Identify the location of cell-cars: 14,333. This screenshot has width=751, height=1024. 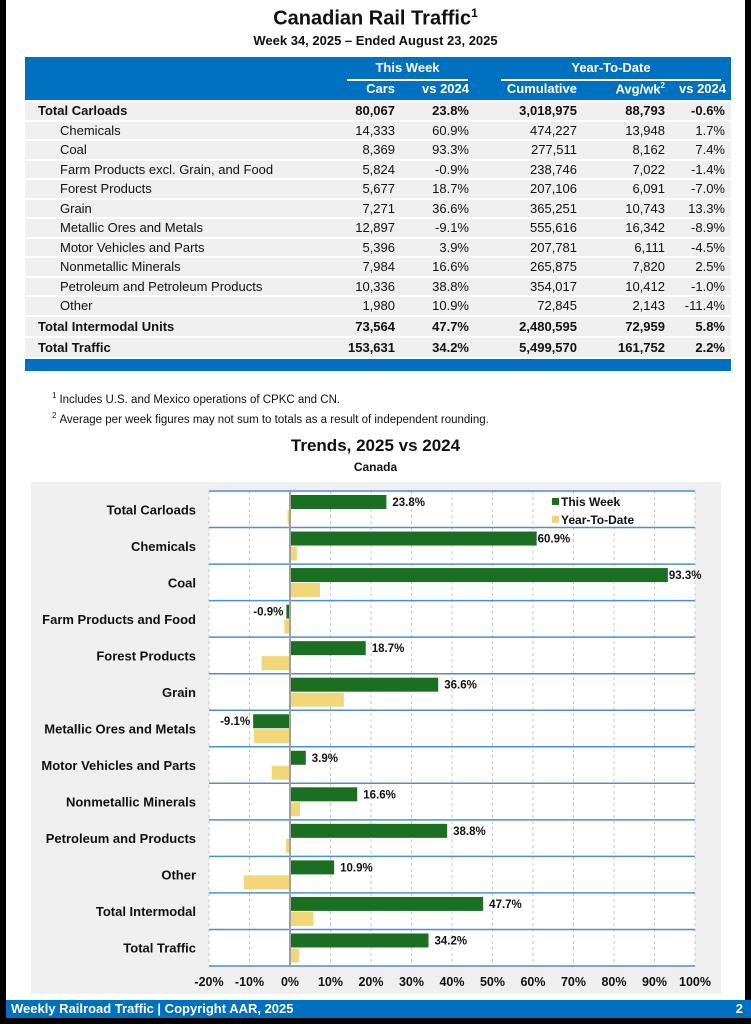
(360, 130).